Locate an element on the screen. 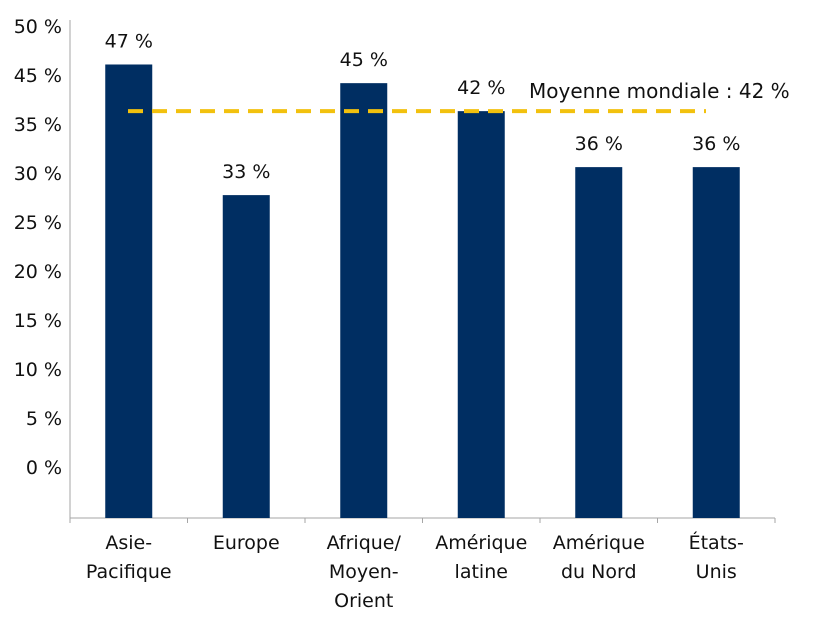  y-tick-label: 35 % is located at coordinates (38, 125).